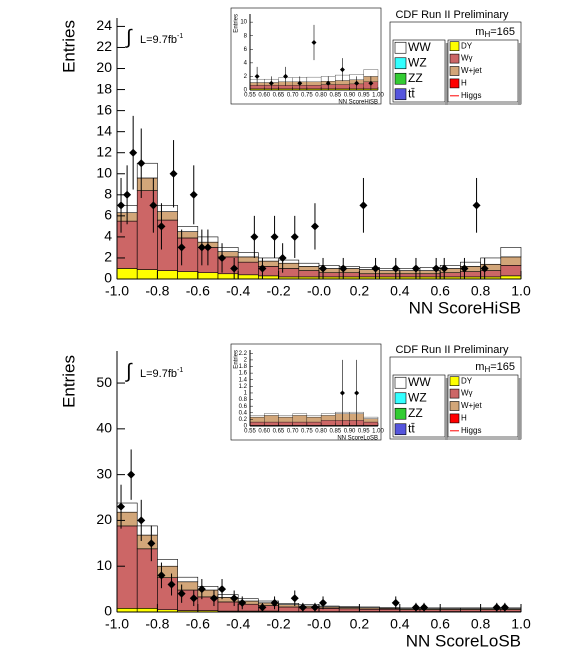 This screenshot has height=667, width=567. I want to click on x-tick-label: 0.4, so click(400, 624).